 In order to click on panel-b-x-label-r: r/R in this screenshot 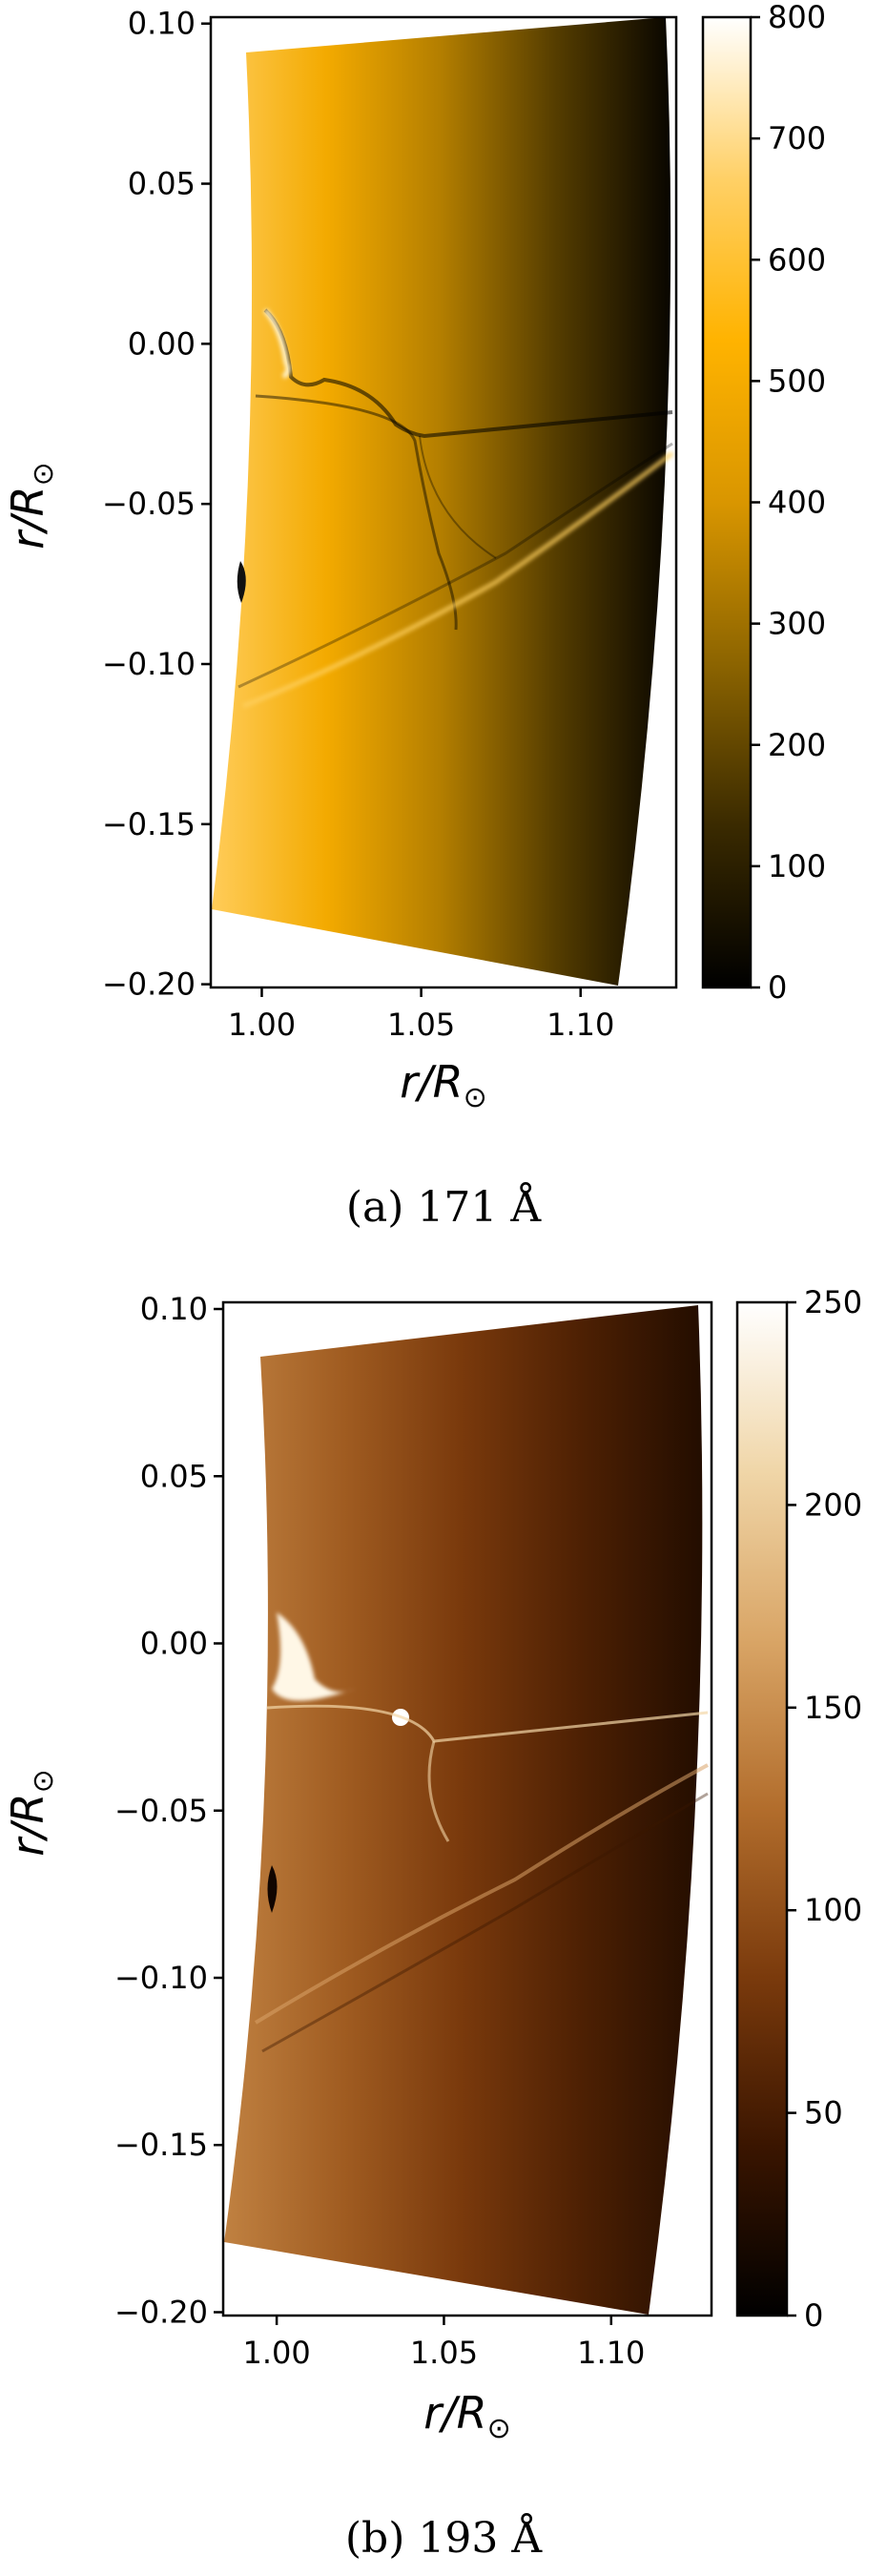, I will do `click(454, 2413)`.